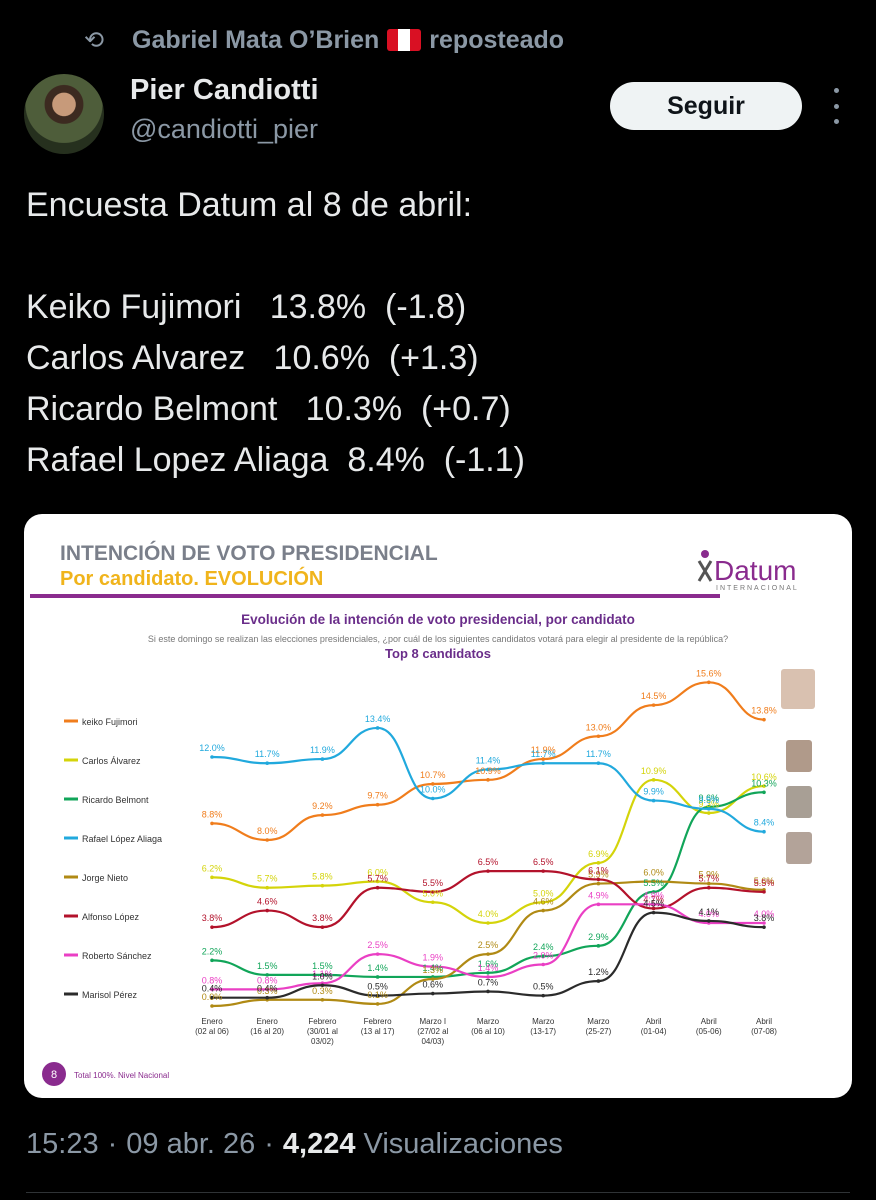 The image size is (876, 1200). I want to click on more-vertical-icon, so click(836, 106).